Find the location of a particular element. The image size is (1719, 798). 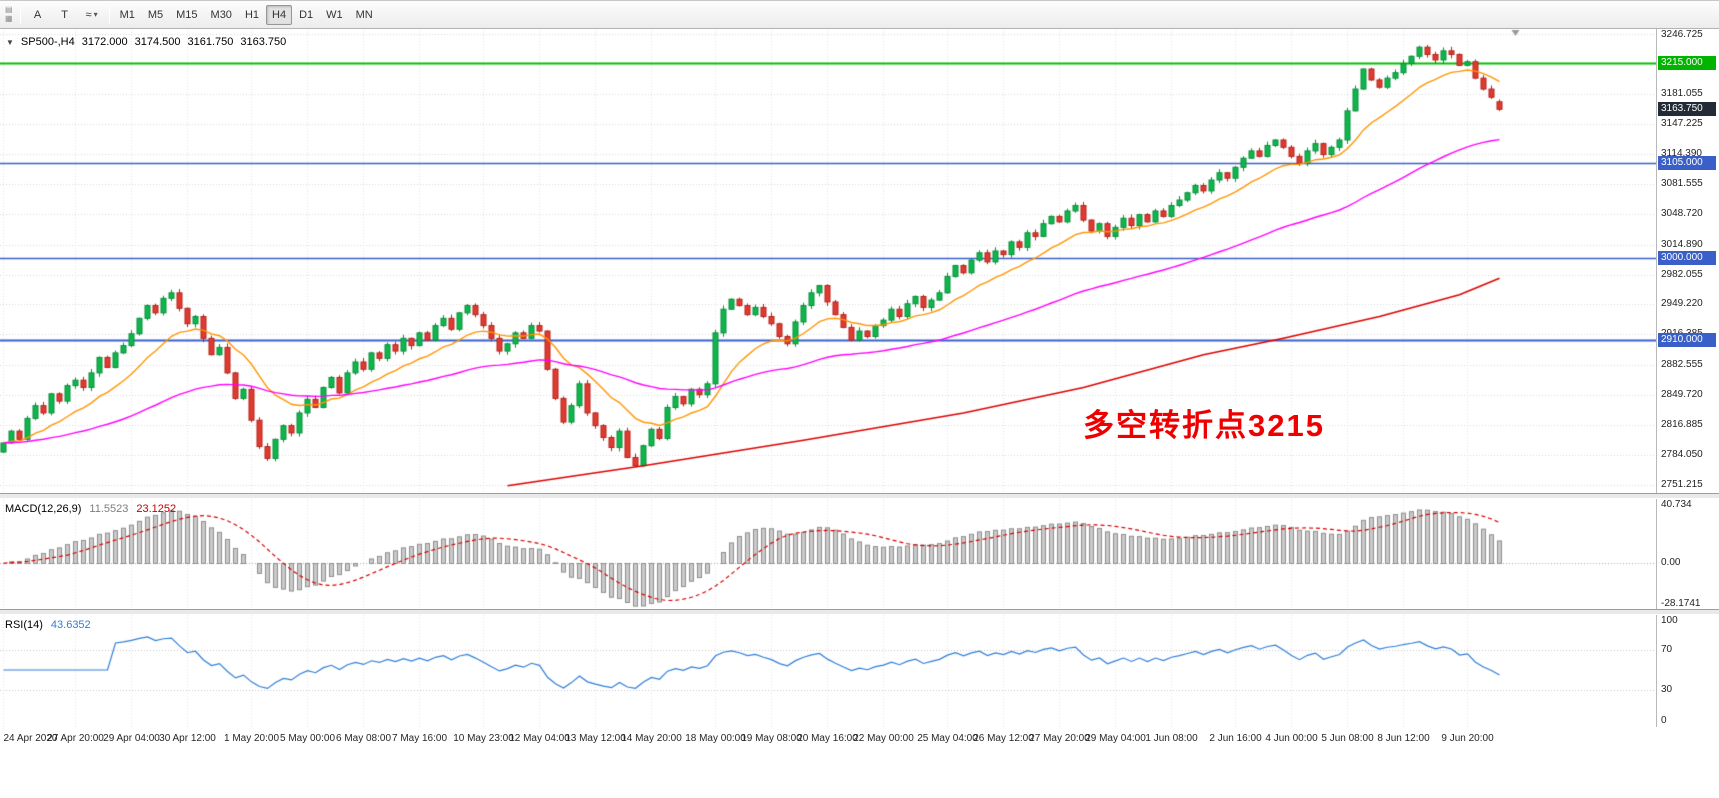

time-axis-label: 14 May 20:00 is located at coordinates (651, 738).